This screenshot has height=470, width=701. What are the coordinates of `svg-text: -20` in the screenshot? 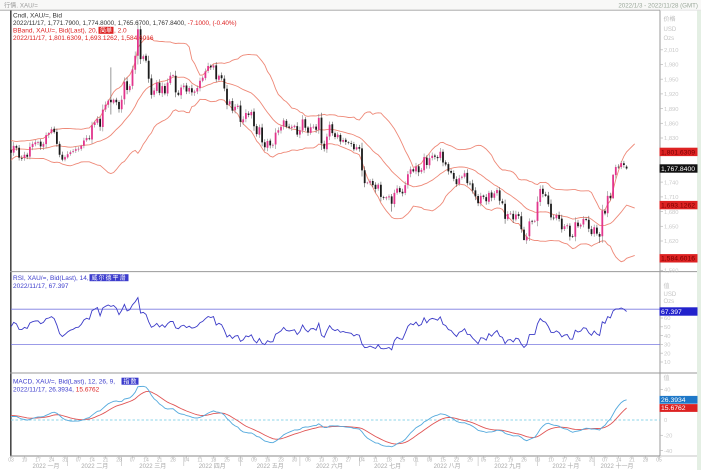 It's located at (668, 437).